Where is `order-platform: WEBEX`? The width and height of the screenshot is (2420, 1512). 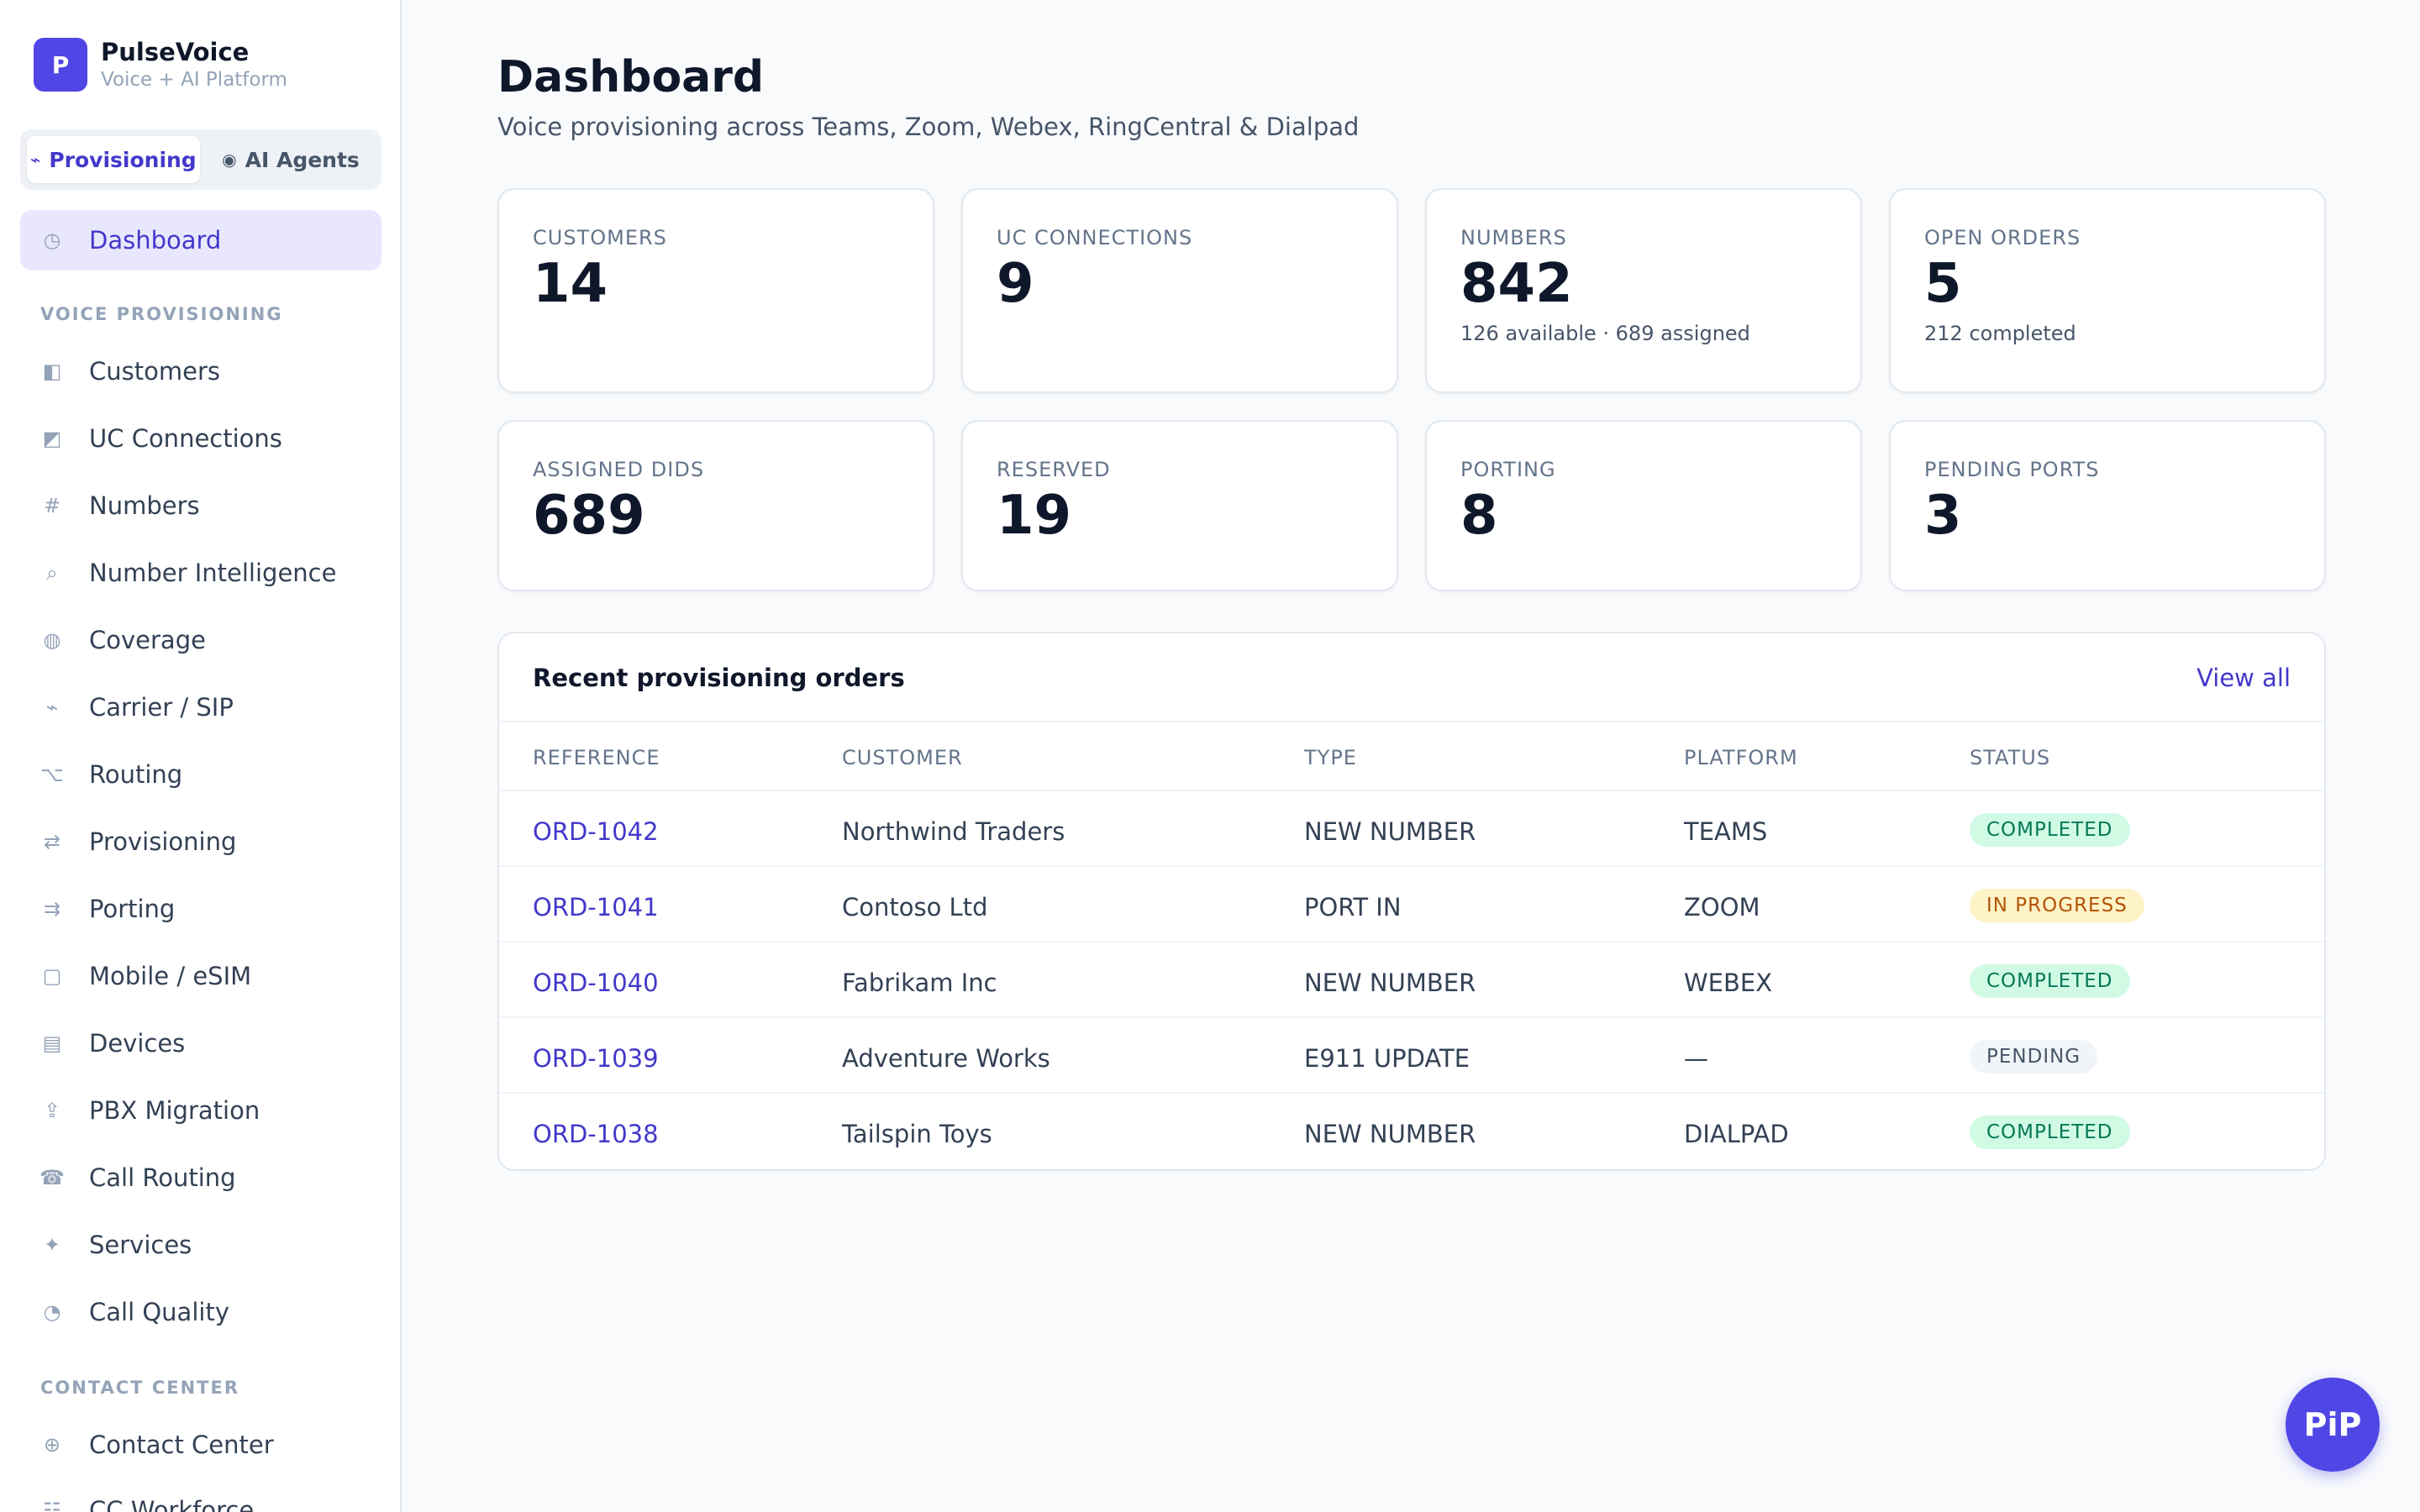 order-platform: WEBEX is located at coordinates (1729, 983).